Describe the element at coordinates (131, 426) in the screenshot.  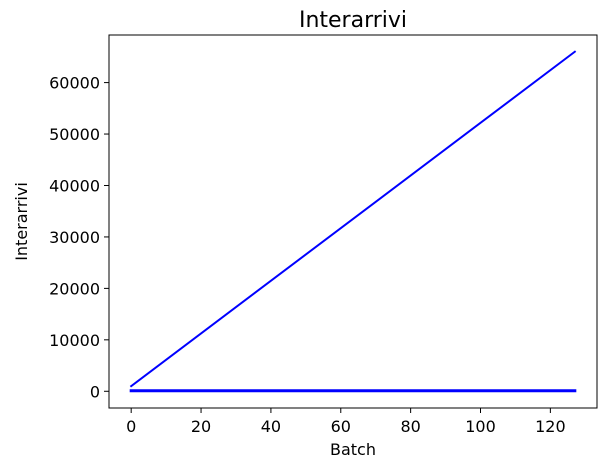
I see `x-tick-label: 0` at that location.